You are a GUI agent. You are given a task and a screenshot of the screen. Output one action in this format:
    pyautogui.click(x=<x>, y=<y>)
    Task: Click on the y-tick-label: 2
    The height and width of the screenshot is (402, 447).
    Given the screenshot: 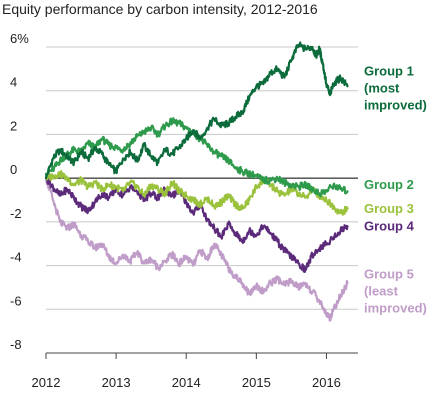 What is the action you would take?
    pyautogui.click(x=13, y=125)
    